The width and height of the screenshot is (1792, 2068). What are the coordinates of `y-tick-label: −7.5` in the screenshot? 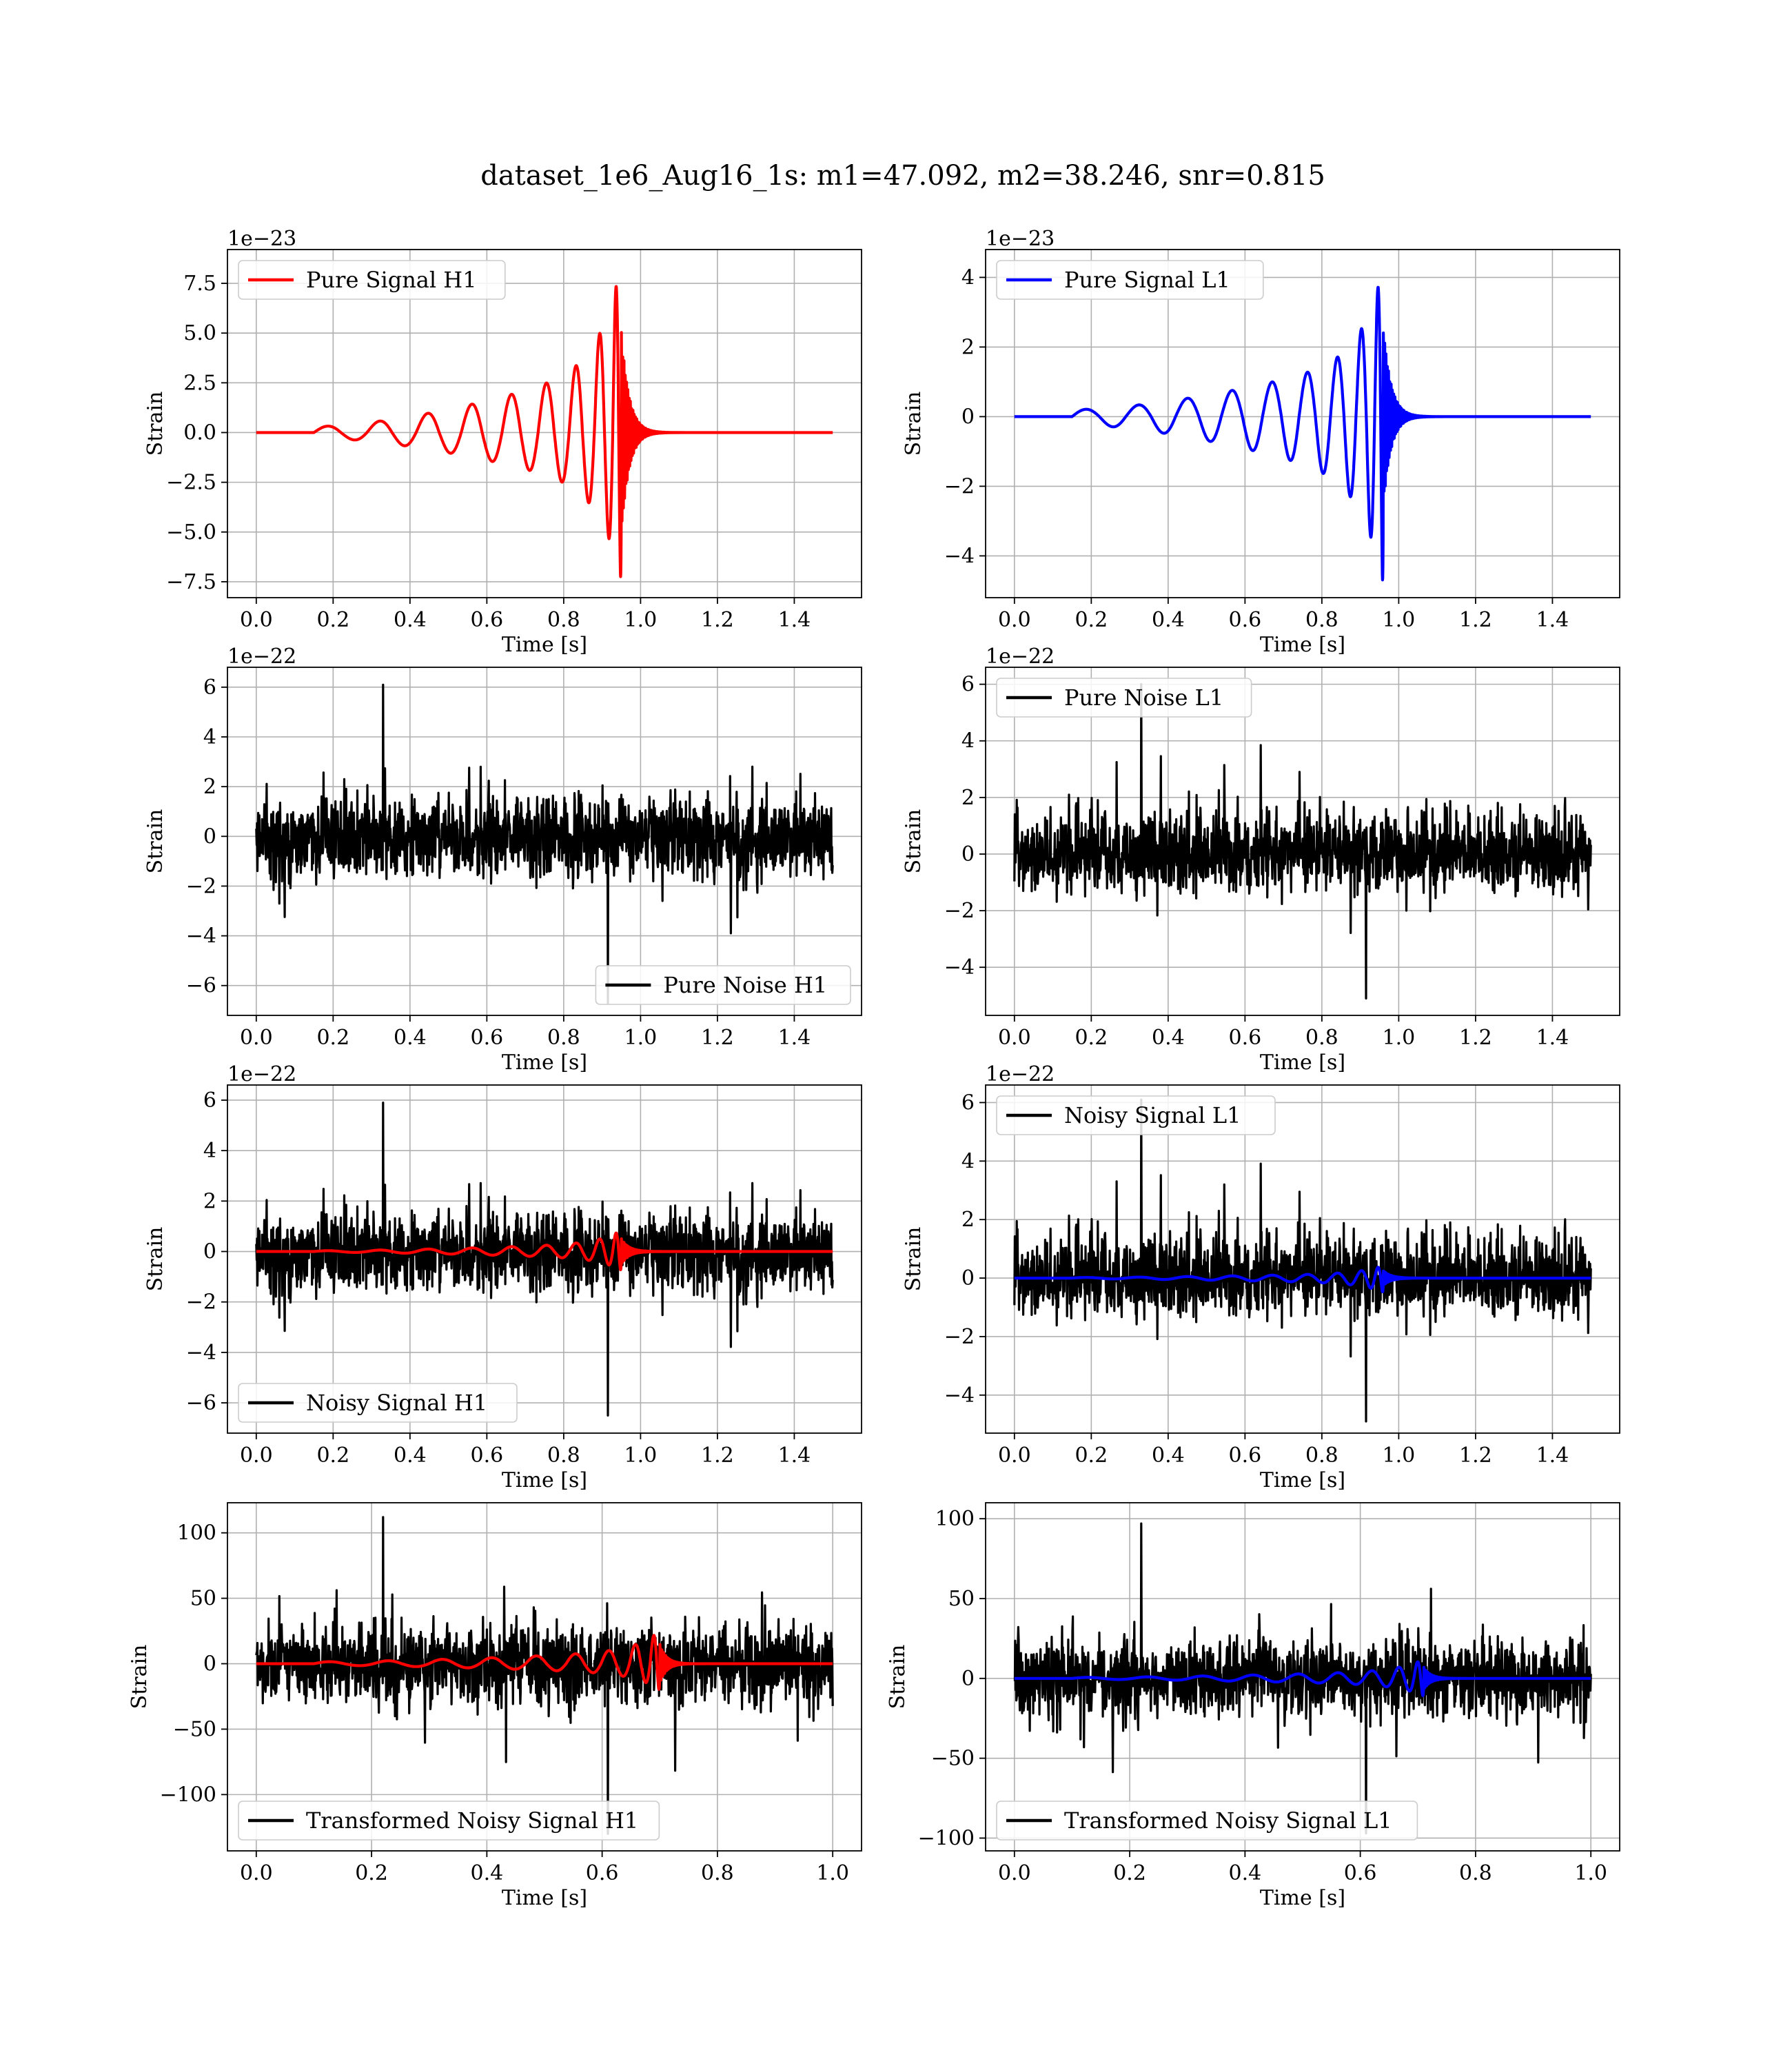 It's located at (191, 582).